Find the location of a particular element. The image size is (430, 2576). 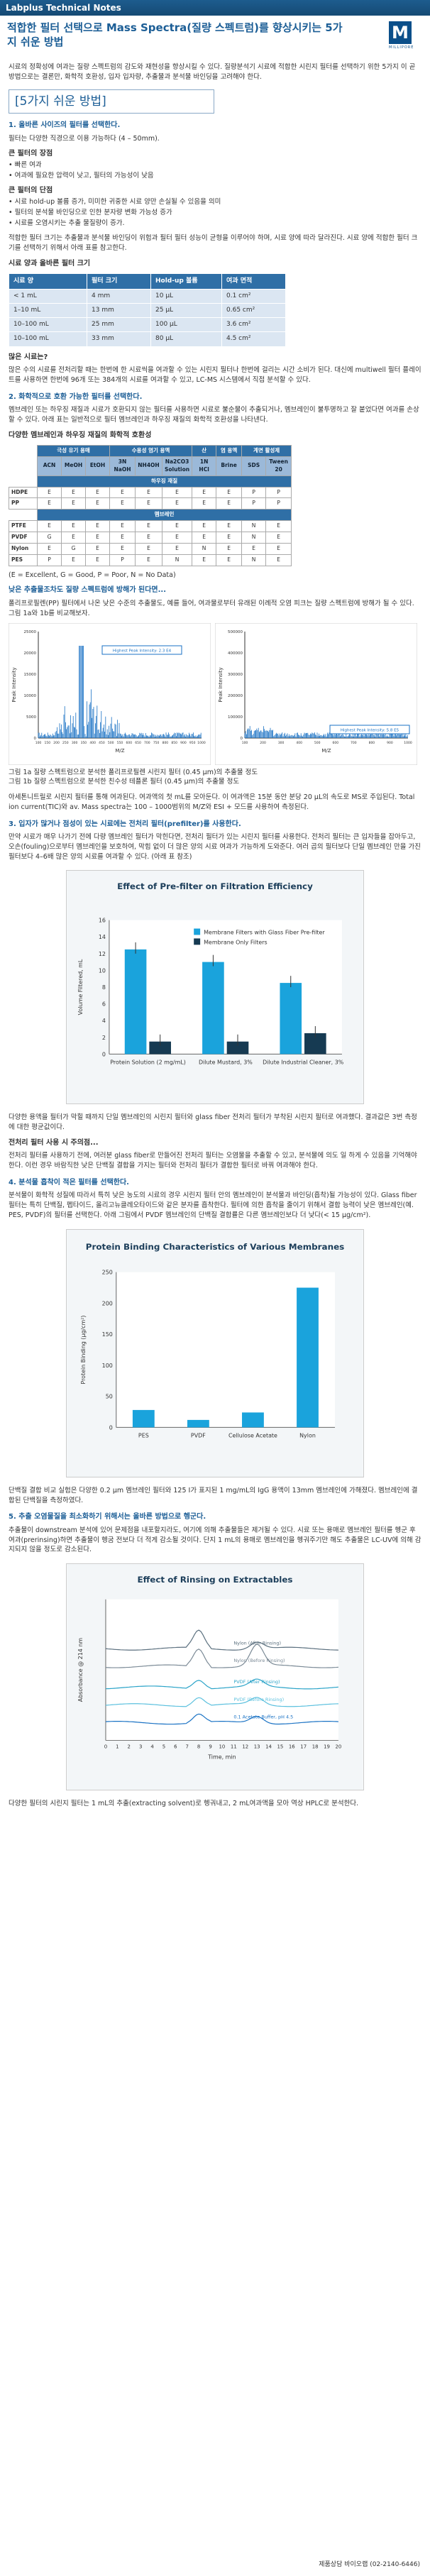

header-title: Labplus Technical Notes is located at coordinates (64, 8).